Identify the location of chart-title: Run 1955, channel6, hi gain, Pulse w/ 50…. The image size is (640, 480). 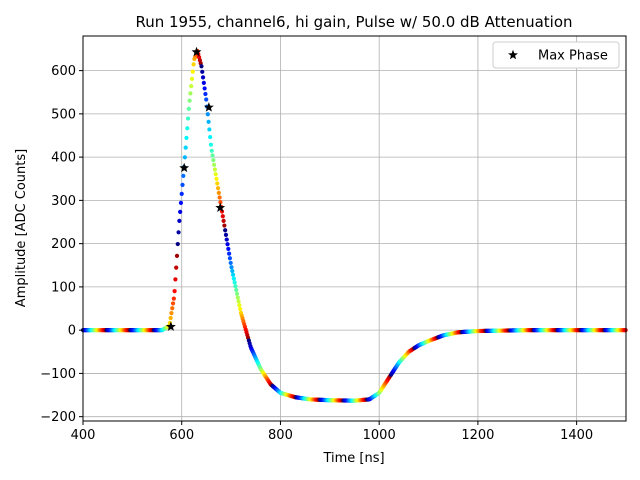
(353, 22).